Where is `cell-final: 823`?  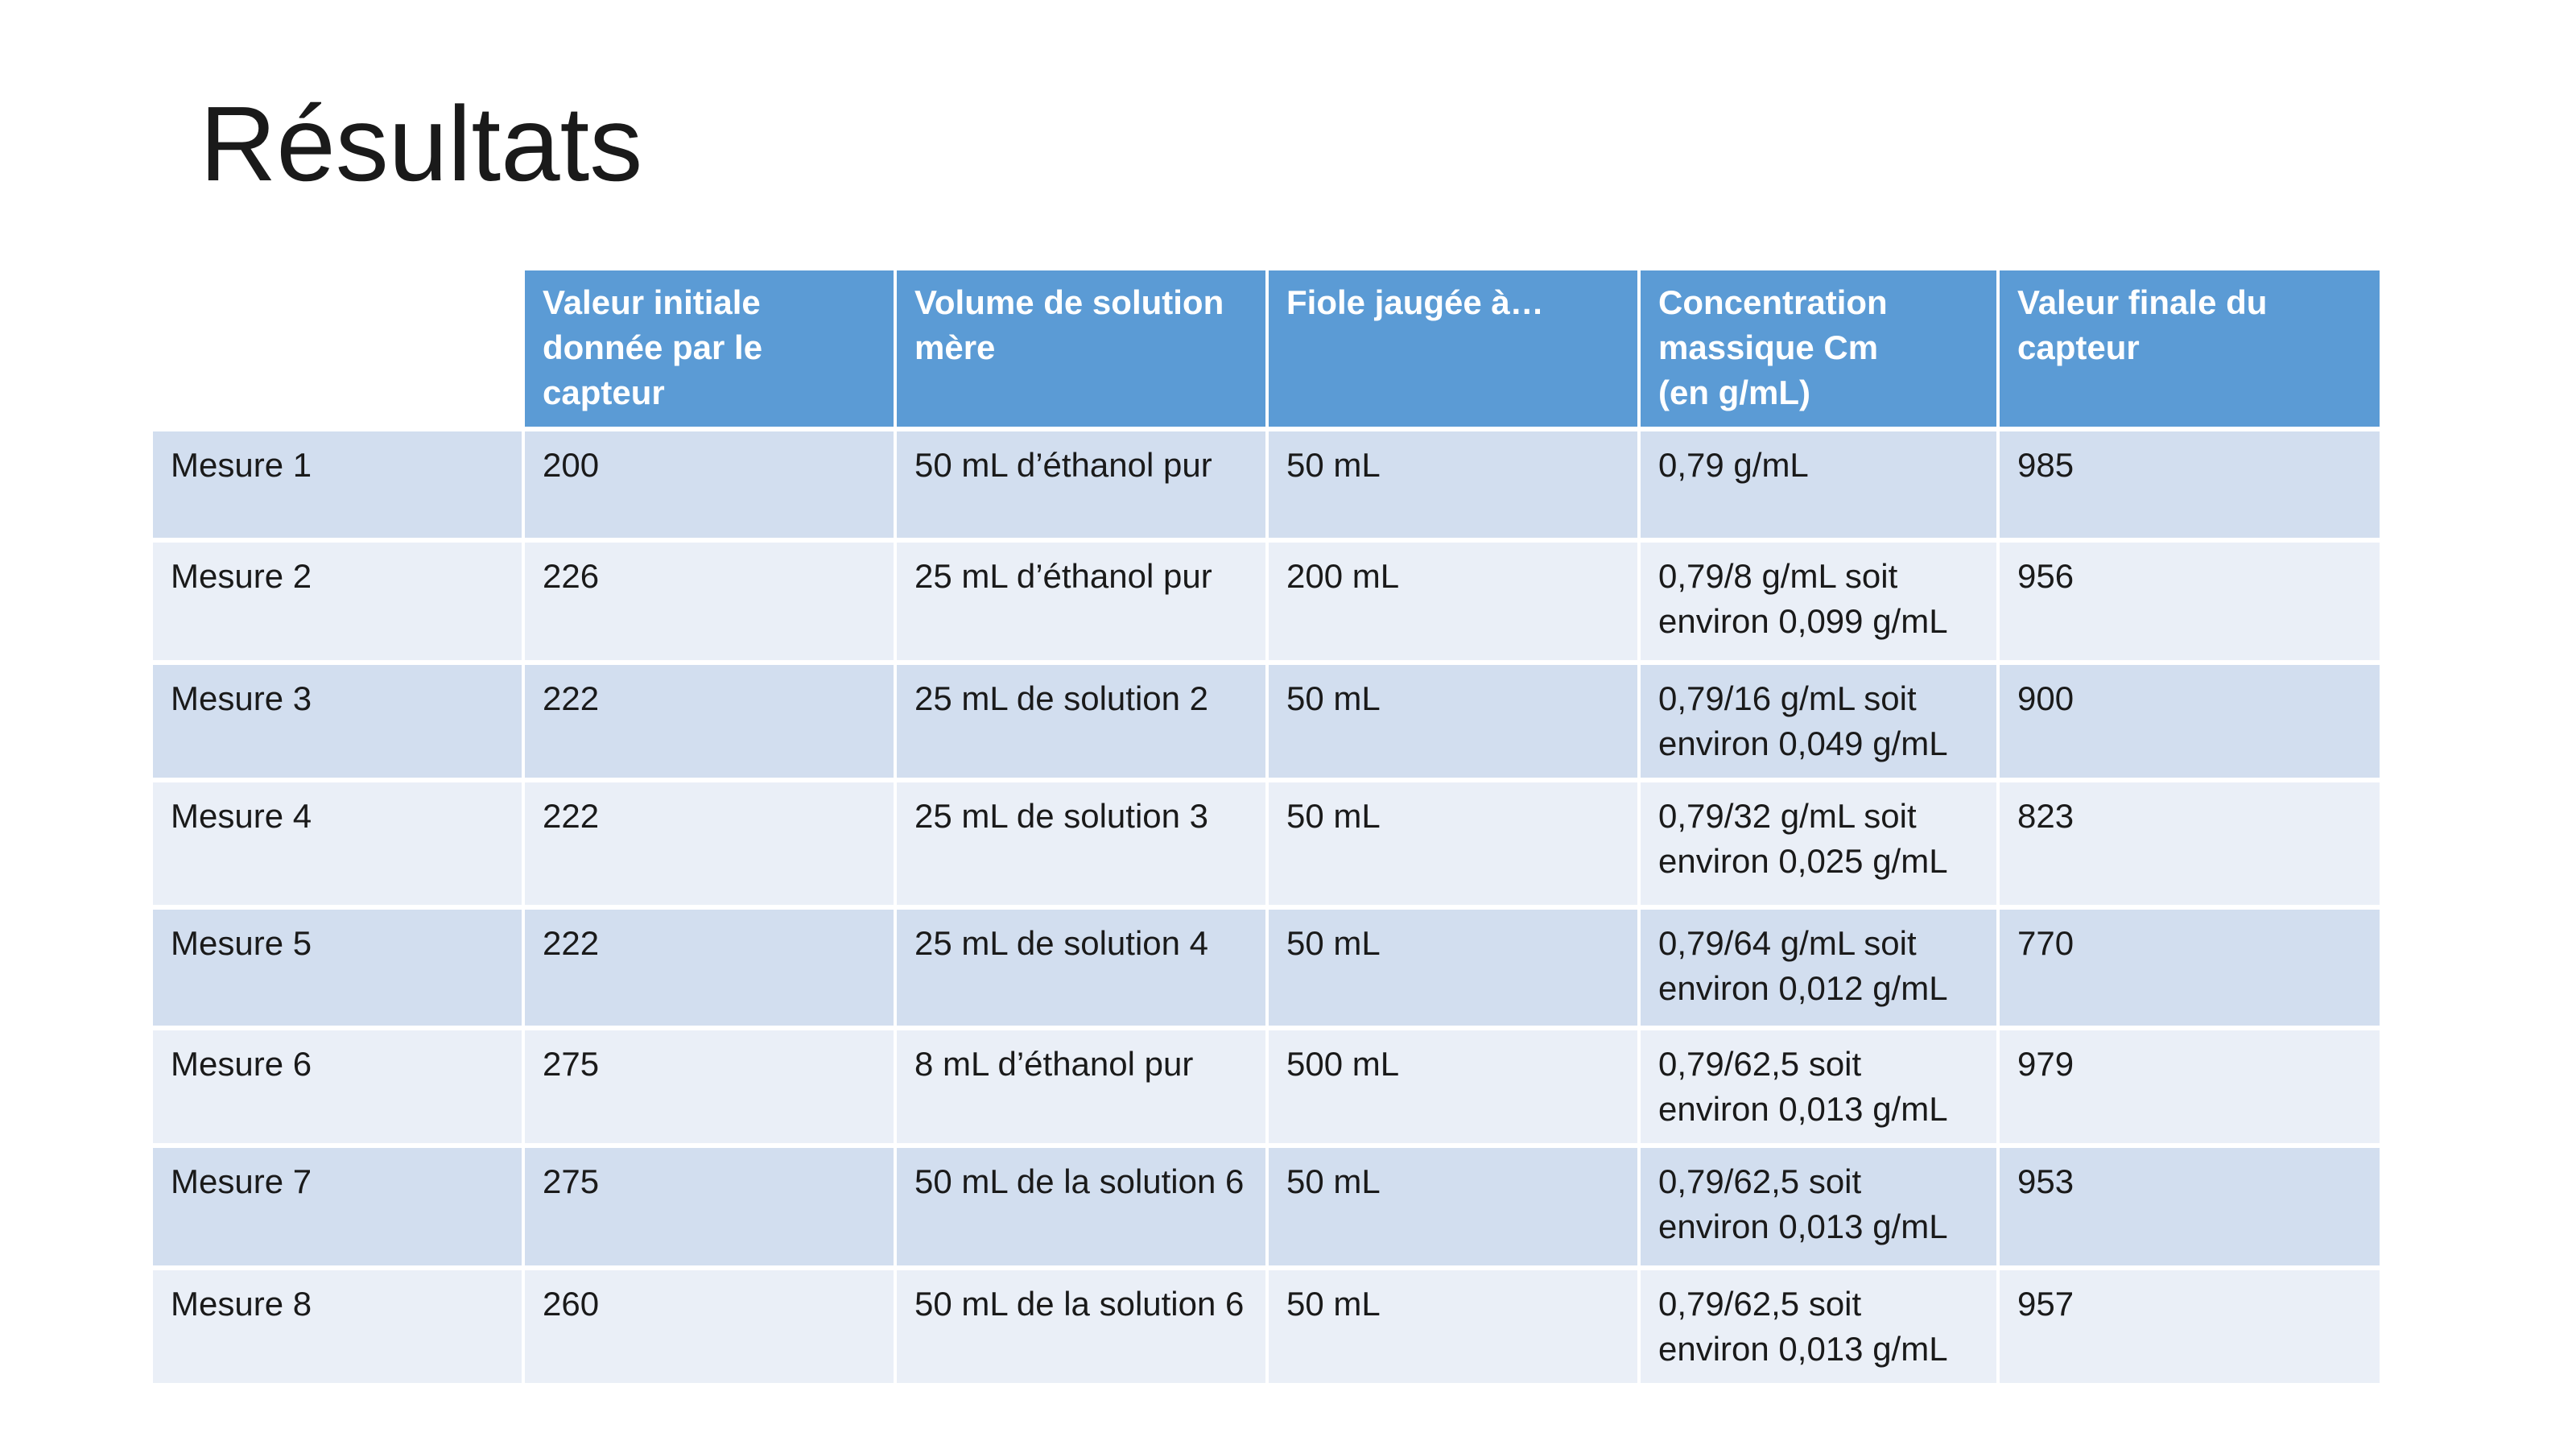
cell-final: 823 is located at coordinates (2190, 844).